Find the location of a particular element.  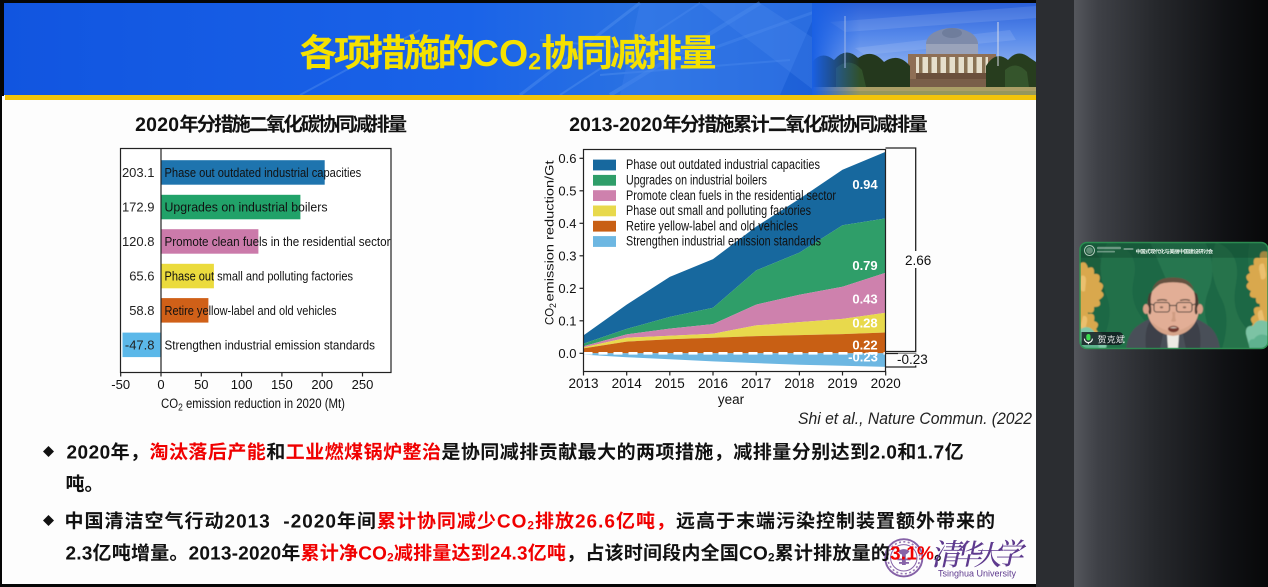

svg-text:Shi et al., Nature Commun. (20: Shi et al., Nature Commun. (2022 is located at coordinates (915, 419).